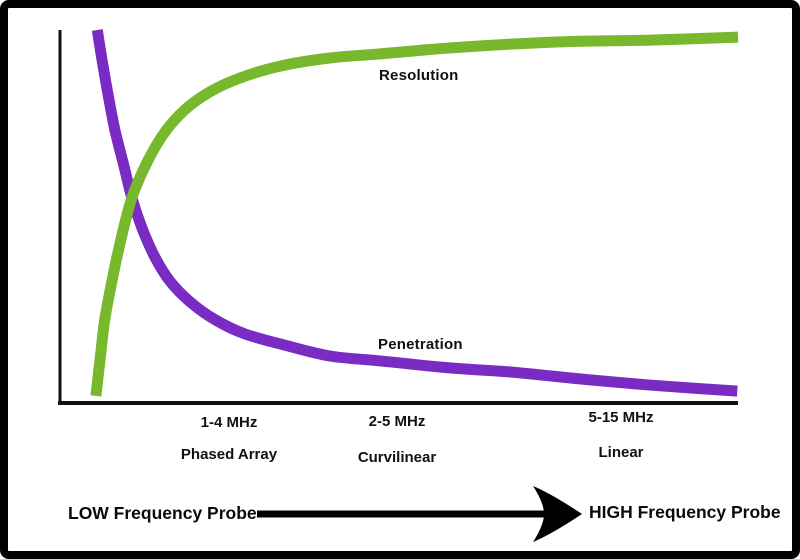  I want to click on low-frequency-label: LOW Frequency Probe, so click(162, 513).